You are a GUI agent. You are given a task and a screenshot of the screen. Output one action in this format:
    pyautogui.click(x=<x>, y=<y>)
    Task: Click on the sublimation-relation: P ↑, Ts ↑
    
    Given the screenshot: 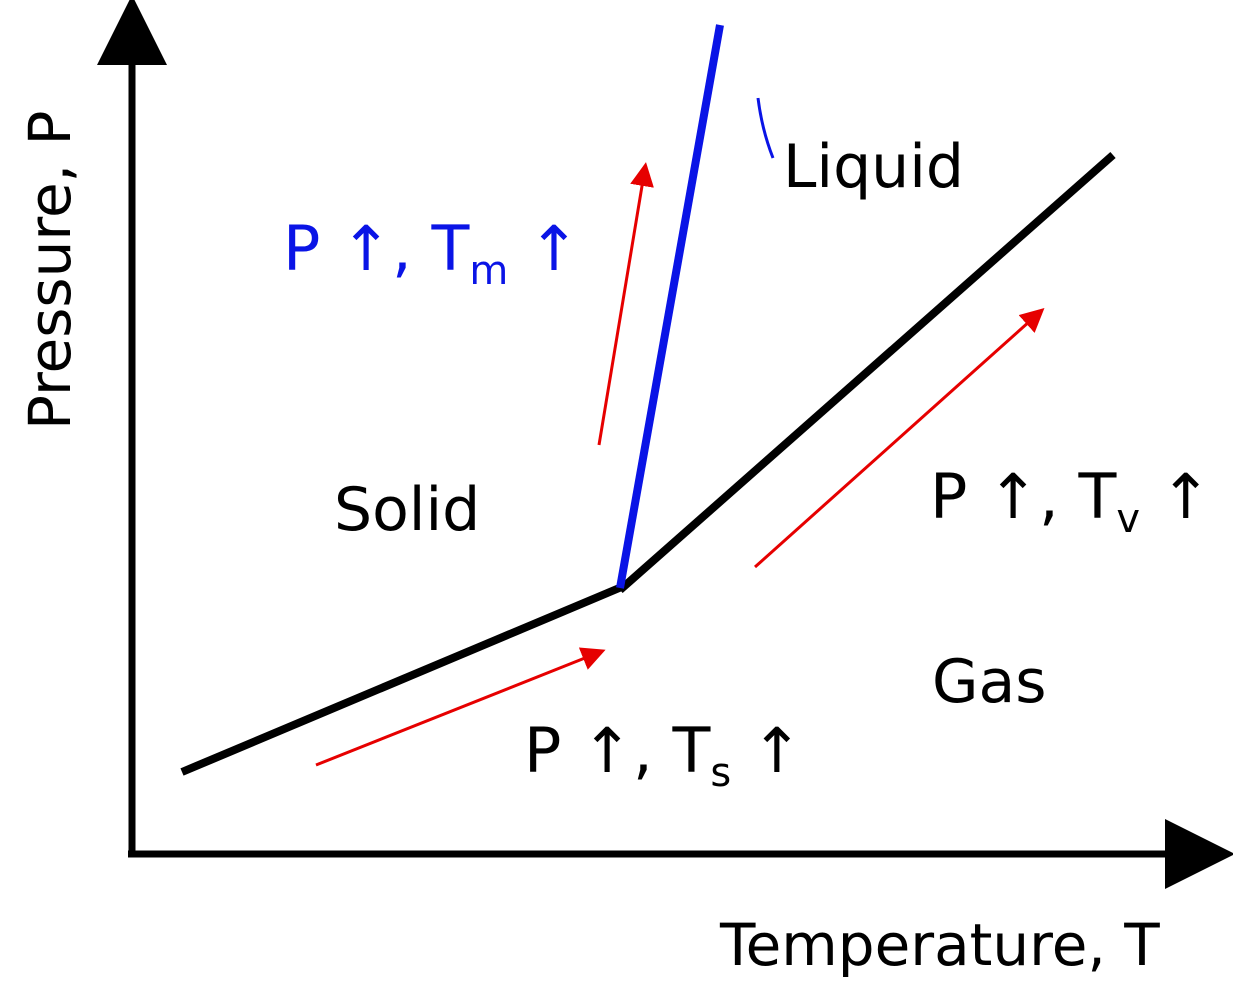 What is the action you would take?
    pyautogui.click(x=663, y=755)
    